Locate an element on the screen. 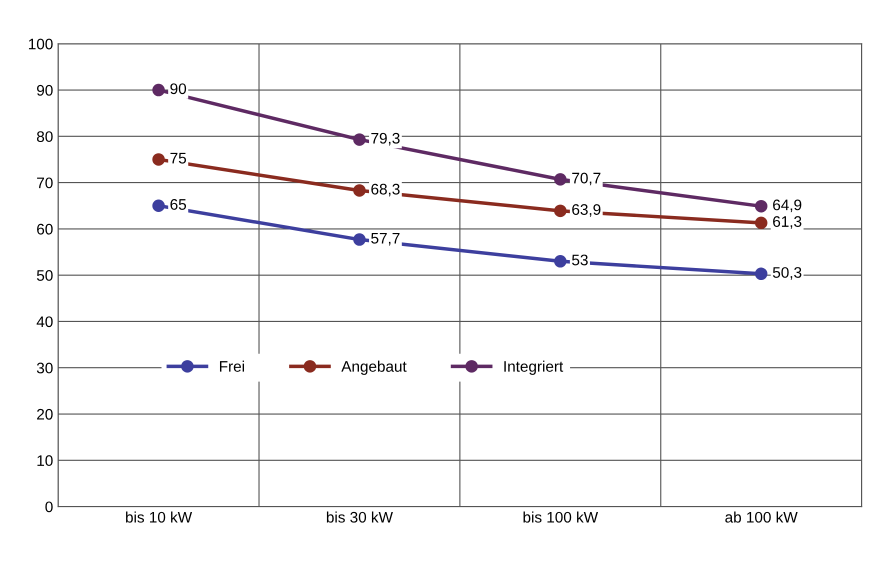  x-tick-label: ab 100 kW is located at coordinates (761, 517).